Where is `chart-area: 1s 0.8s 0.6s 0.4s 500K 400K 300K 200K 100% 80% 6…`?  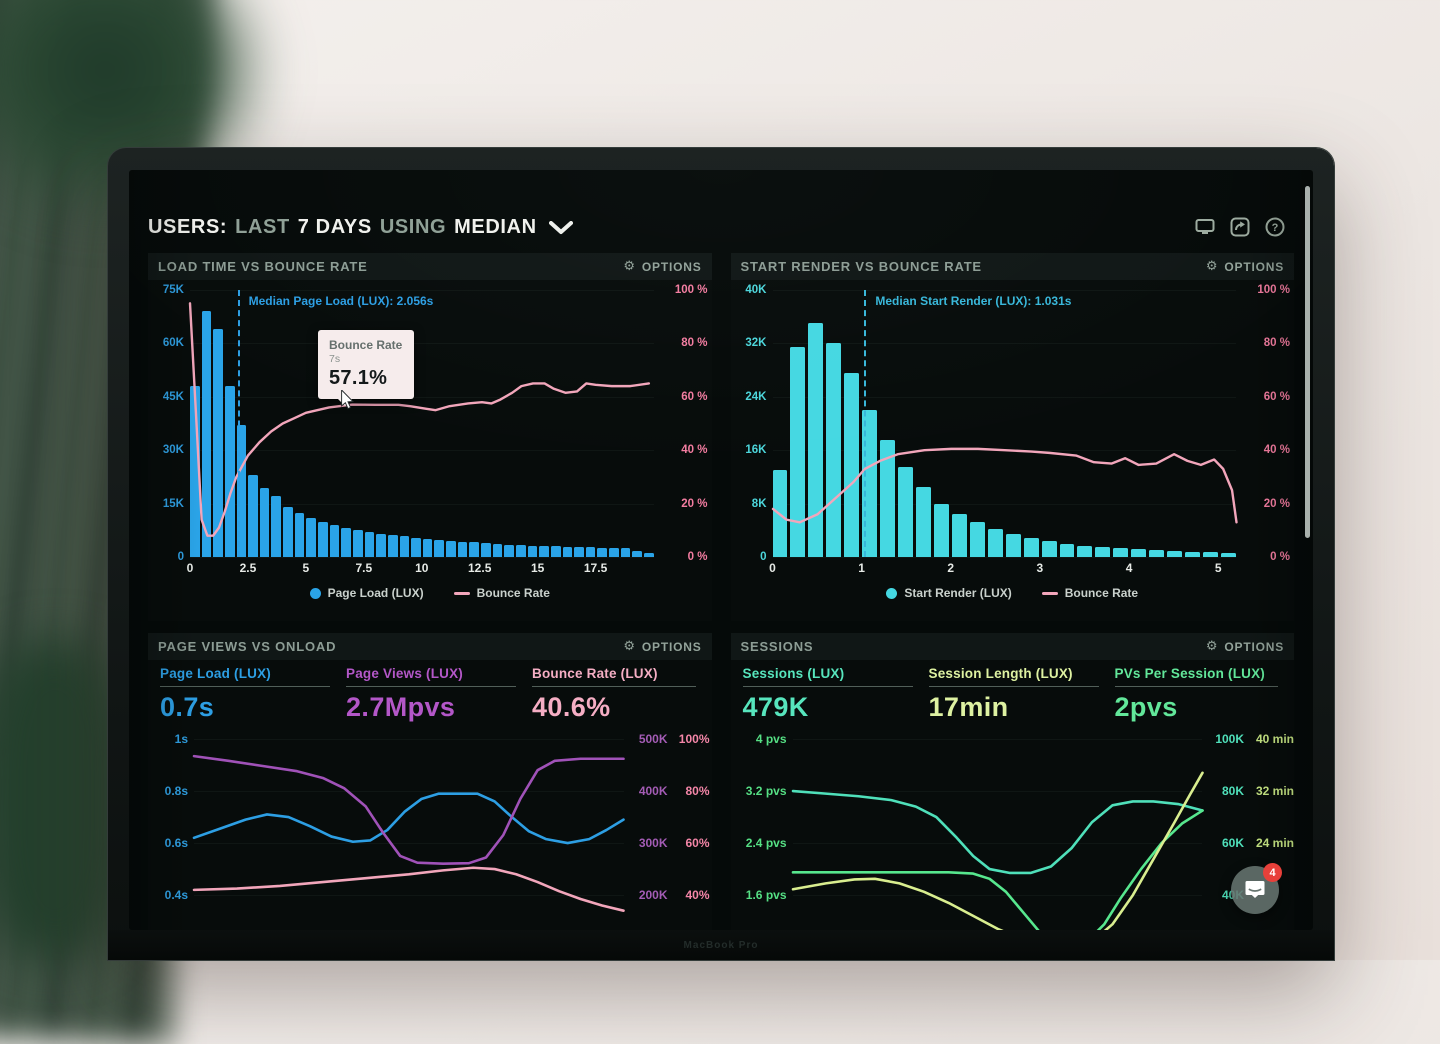
chart-area: 1s 0.8s 0.6s 0.4s 500K 400K 300K 200K 100% 80% 6… is located at coordinates (430, 828).